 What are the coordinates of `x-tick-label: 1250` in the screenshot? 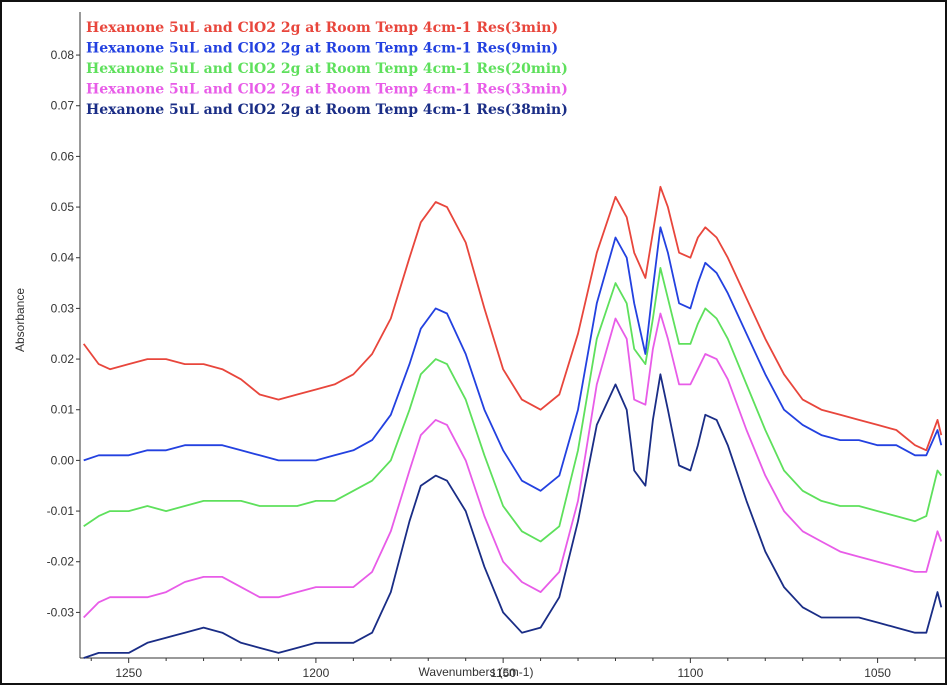 It's located at (128, 673).